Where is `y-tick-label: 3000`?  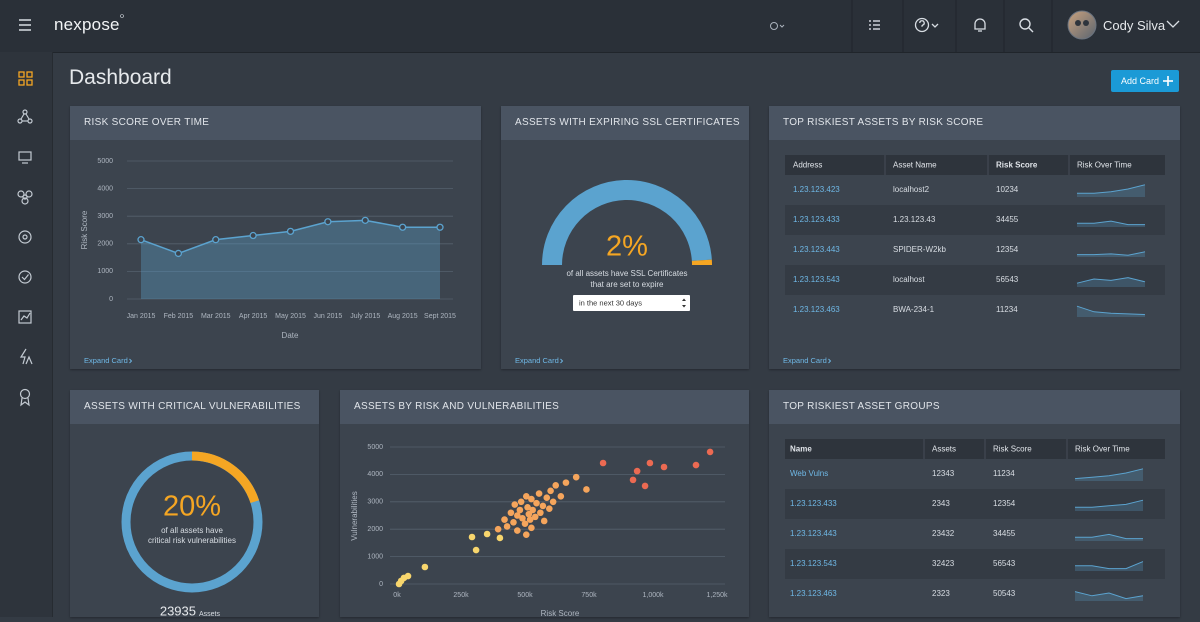 y-tick-label: 3000 is located at coordinates (375, 502).